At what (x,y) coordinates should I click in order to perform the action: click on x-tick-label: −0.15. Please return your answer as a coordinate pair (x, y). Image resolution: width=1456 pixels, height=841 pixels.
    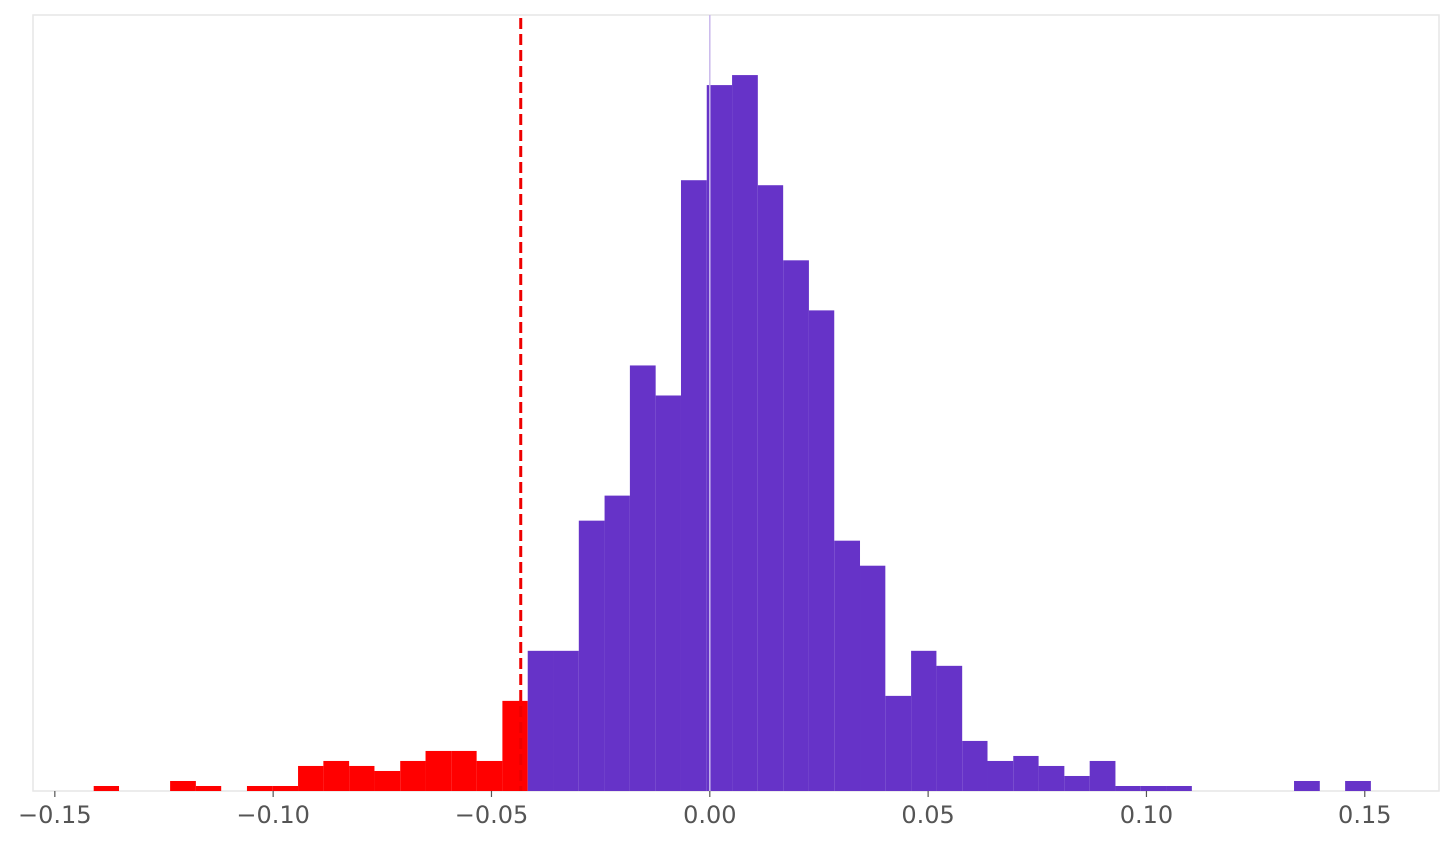
    Looking at the image, I should click on (55, 815).